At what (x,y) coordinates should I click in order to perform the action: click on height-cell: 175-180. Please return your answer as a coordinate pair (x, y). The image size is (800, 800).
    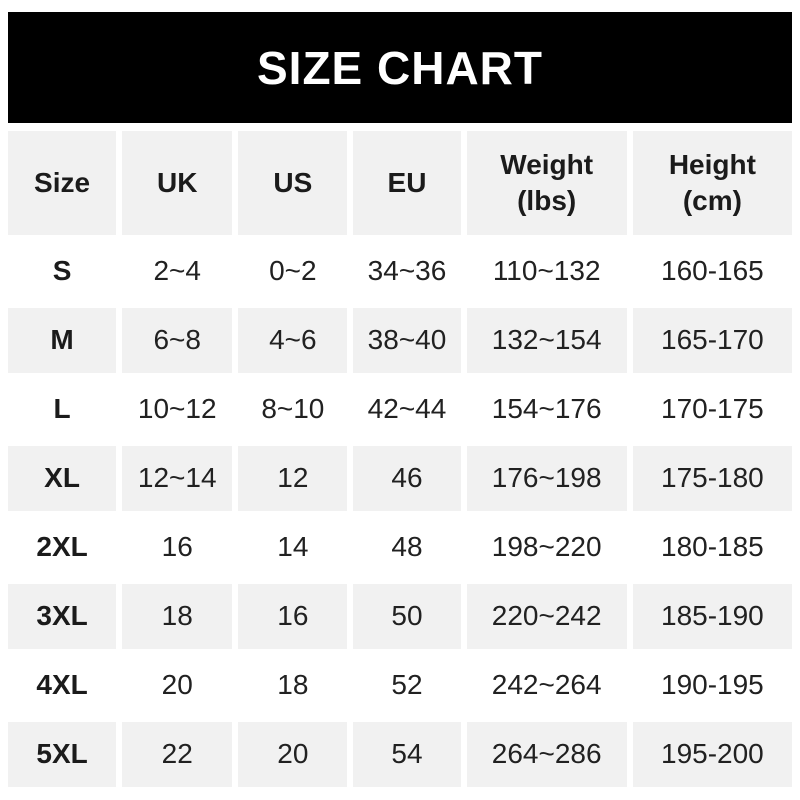
    Looking at the image, I should click on (712, 478).